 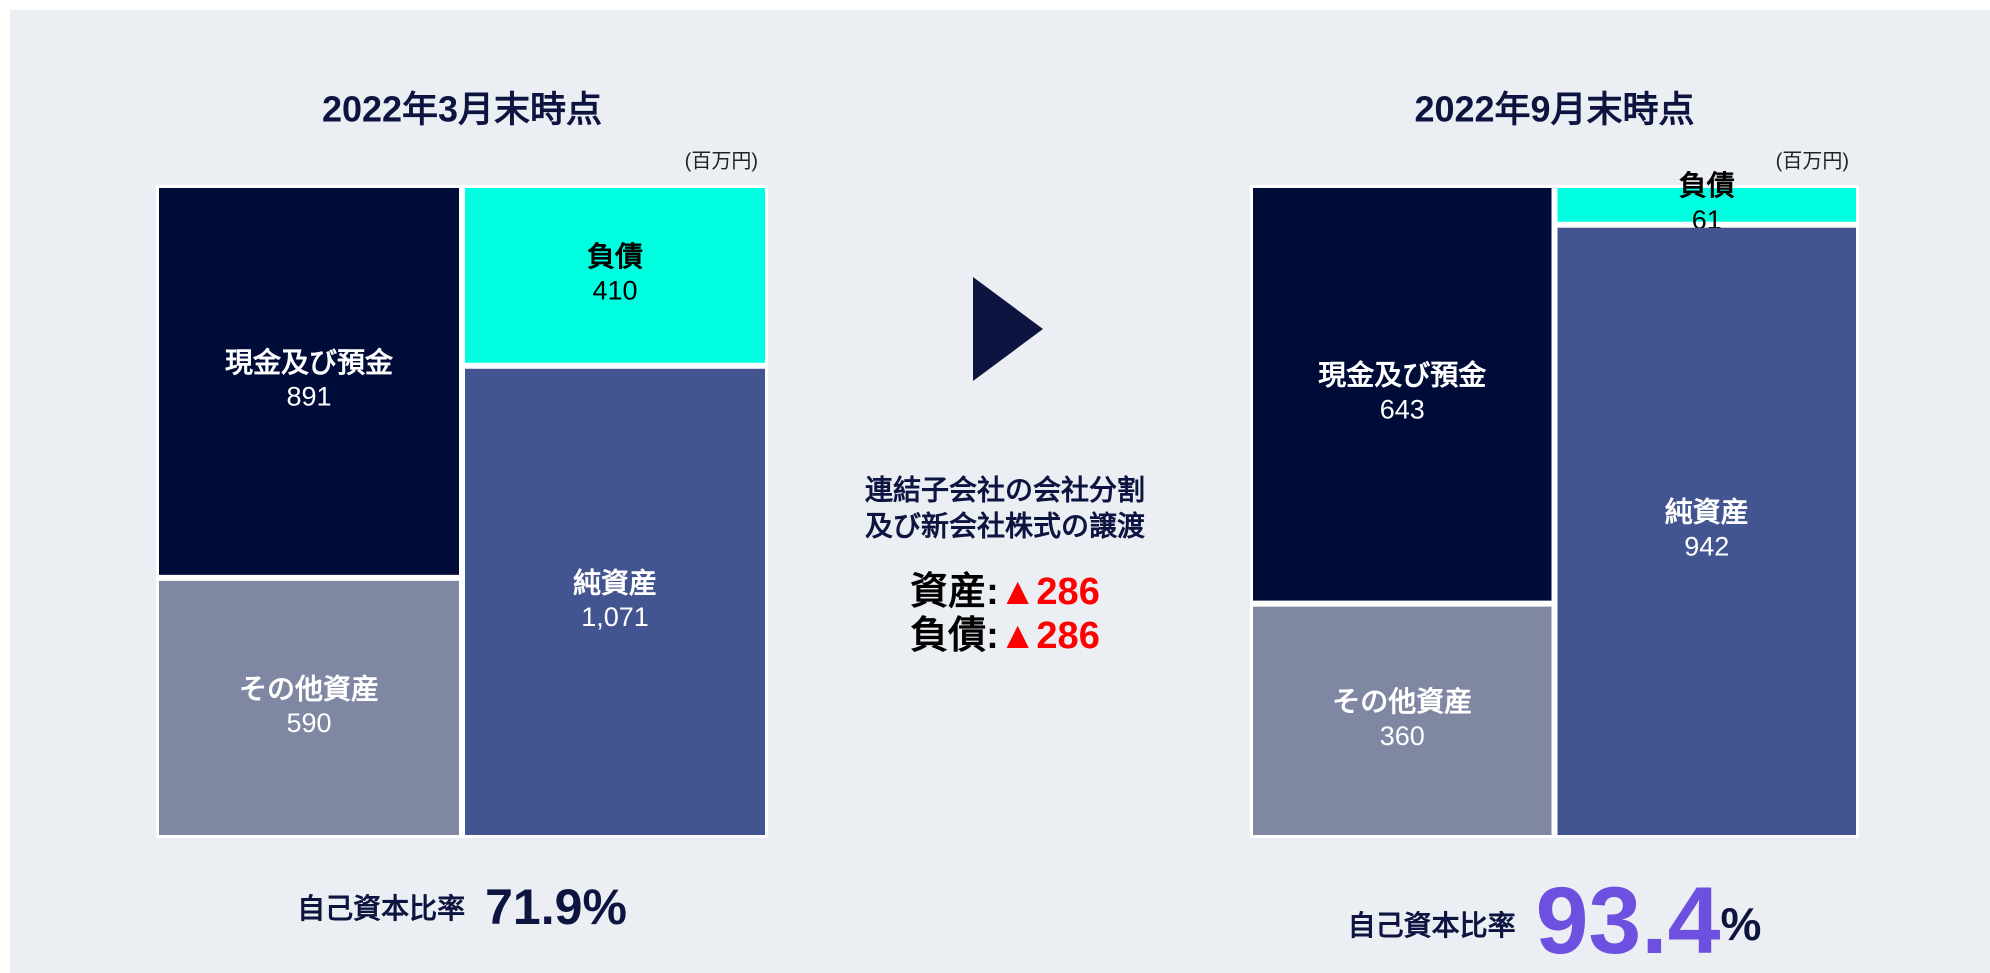 I want to click on change-name: 負債:, so click(x=954, y=636).